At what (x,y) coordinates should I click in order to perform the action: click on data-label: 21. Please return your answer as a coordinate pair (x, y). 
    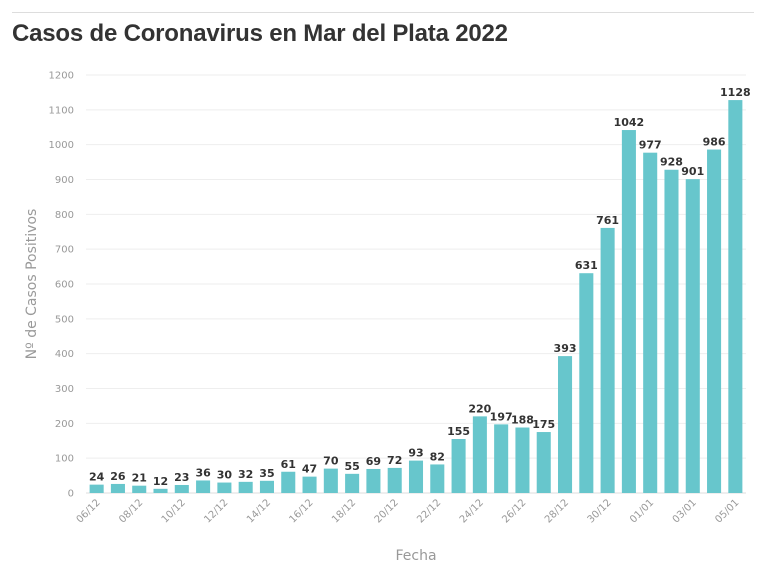
    Looking at the image, I should click on (139, 478).